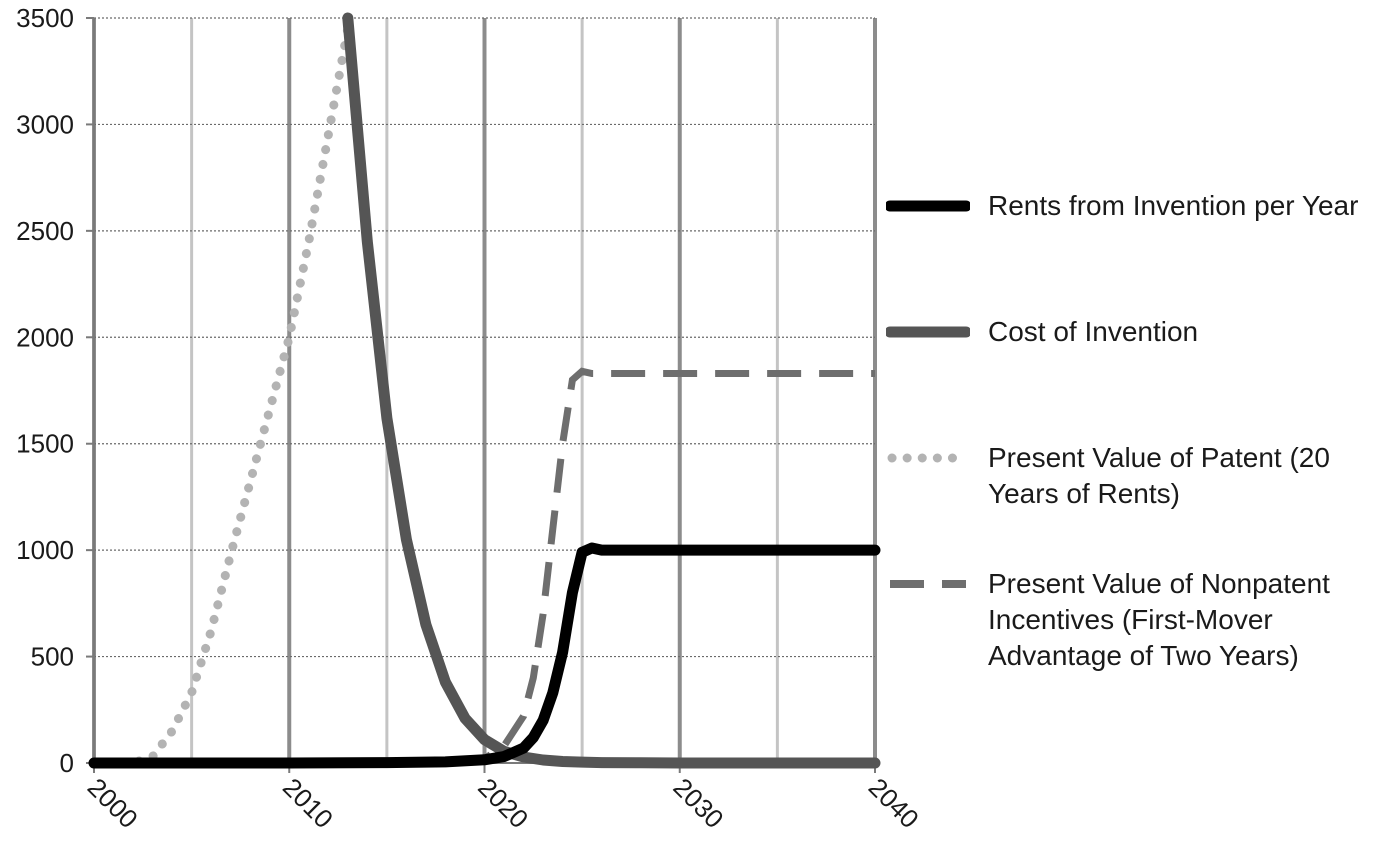 This screenshot has width=1392, height=857. What do you see at coordinates (45, 124) in the screenshot?
I see `y-tick-label-3000: 3000` at bounding box center [45, 124].